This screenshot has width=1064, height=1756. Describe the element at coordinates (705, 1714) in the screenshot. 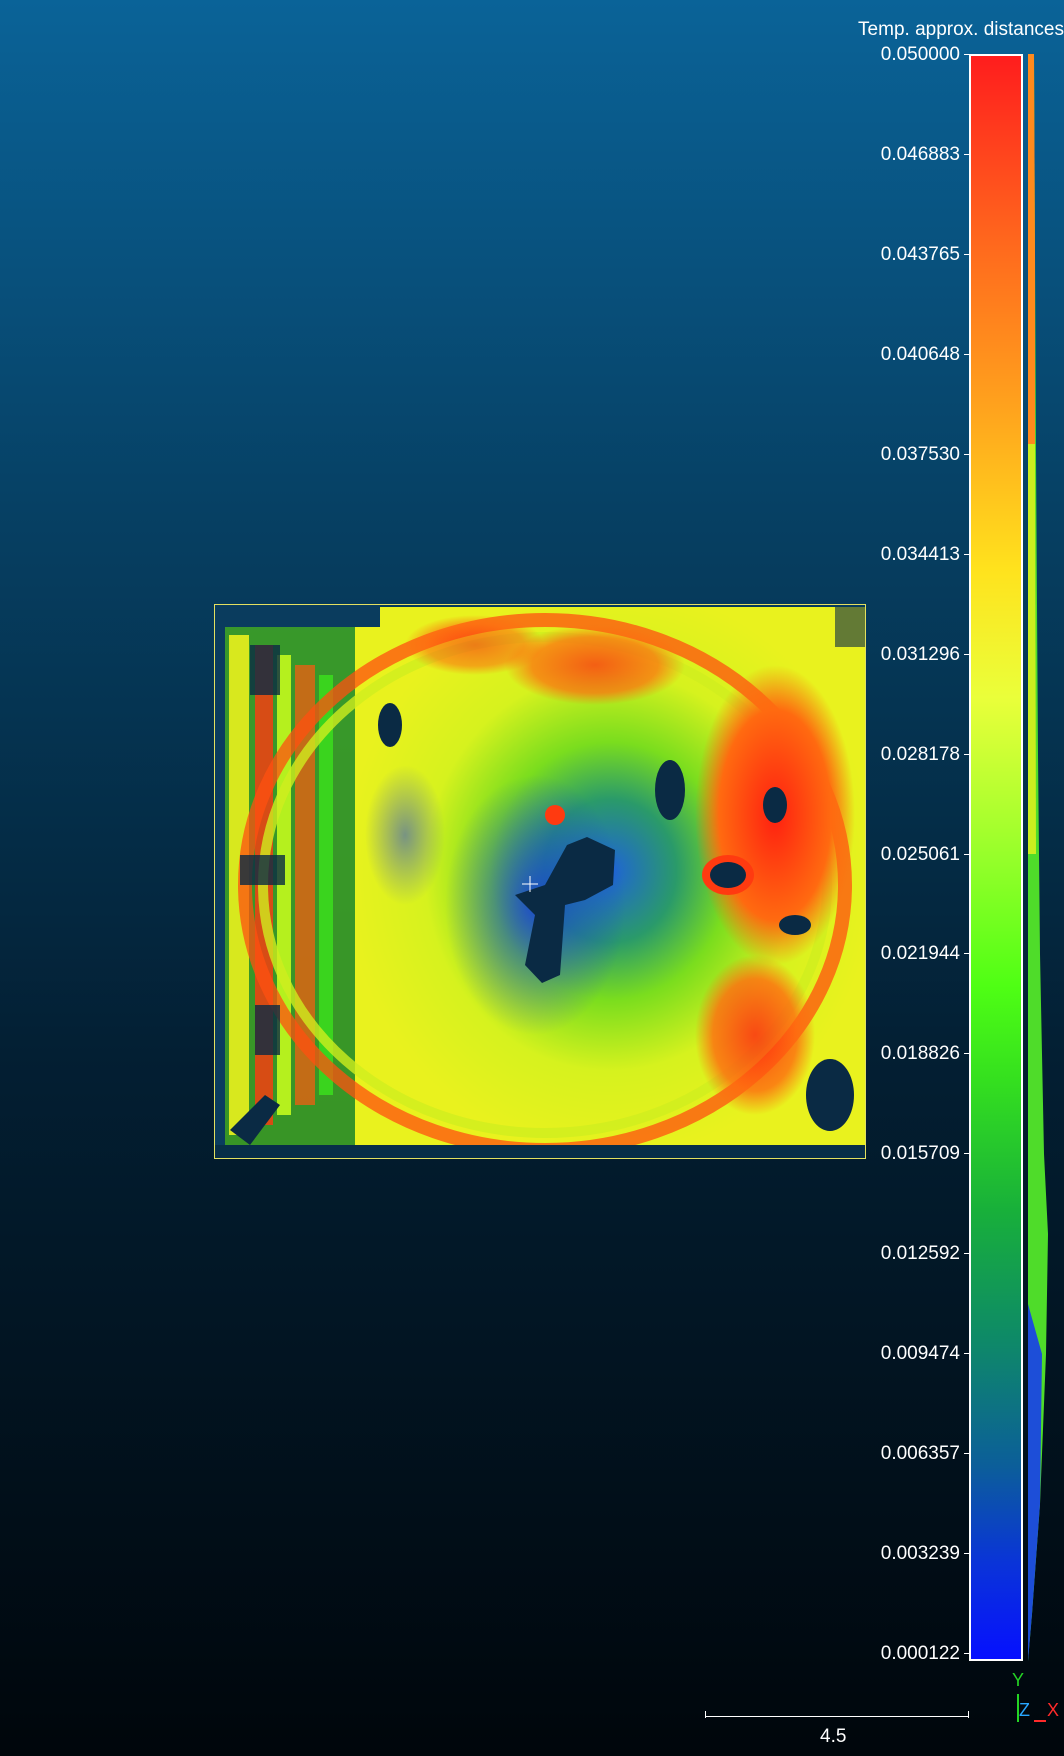

I see `scale-bar-left-cap` at that location.